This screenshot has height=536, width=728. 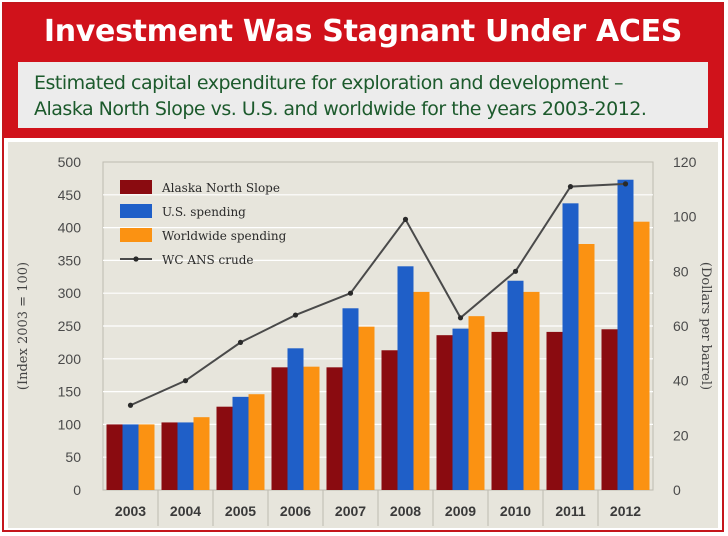 I want to click on y2-tick-label: 60, so click(x=681, y=326).